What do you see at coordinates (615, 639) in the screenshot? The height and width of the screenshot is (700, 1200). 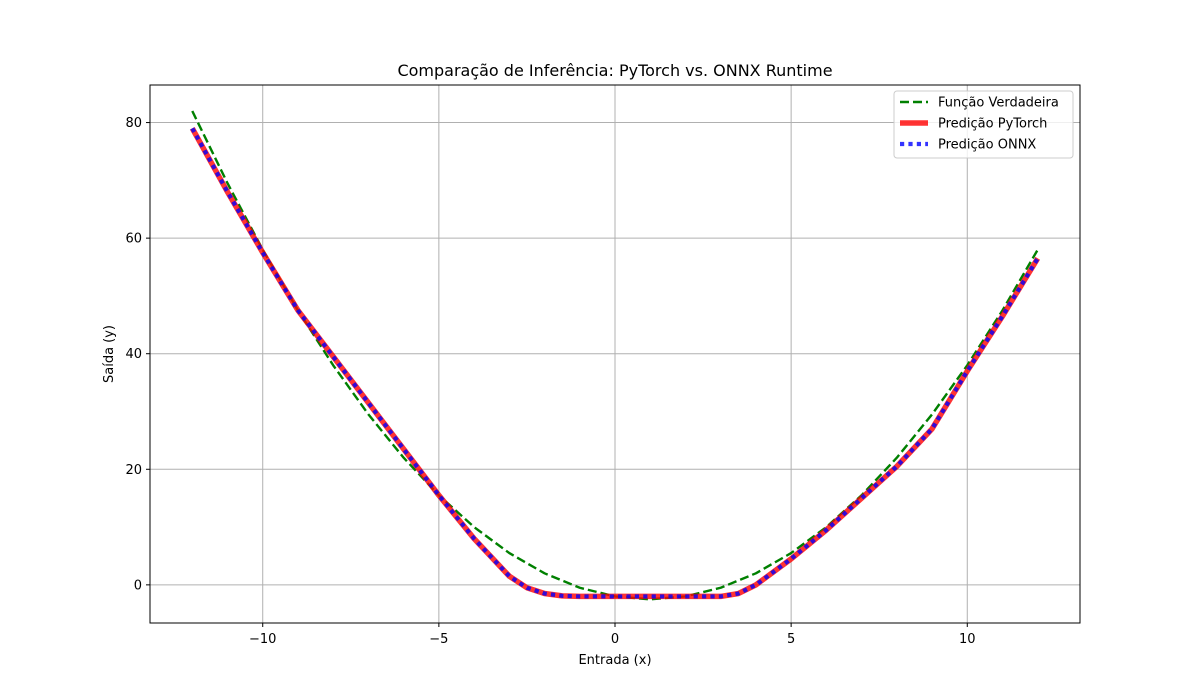 I see `x-tick-label: 0` at bounding box center [615, 639].